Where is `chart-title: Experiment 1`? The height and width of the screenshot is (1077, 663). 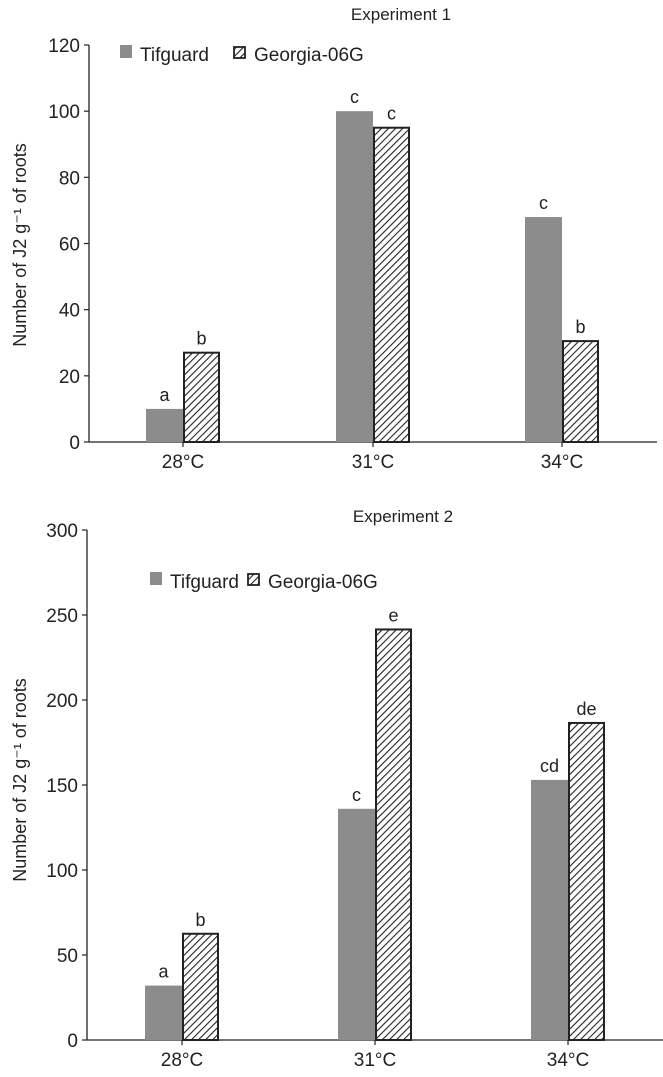
chart-title: Experiment 1 is located at coordinates (401, 14).